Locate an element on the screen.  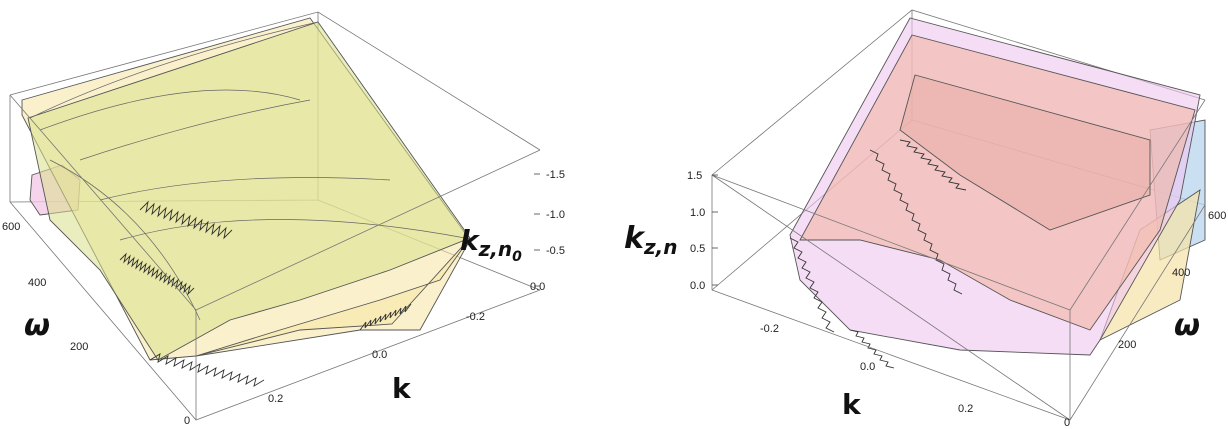
left-x-tick-1: 0.0 is located at coordinates (379, 355).